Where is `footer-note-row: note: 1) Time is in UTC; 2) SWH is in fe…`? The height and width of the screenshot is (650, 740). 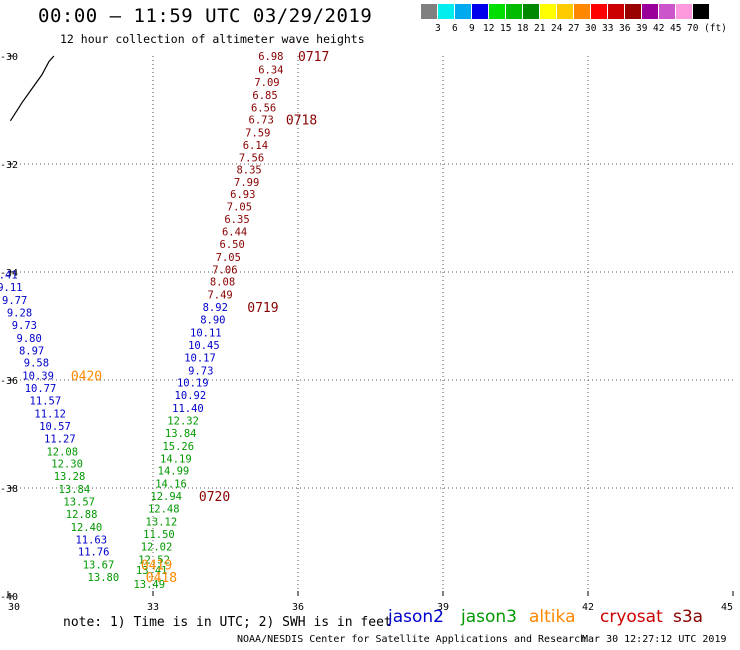 footer-note-row: note: 1) Time is in UTC; 2) SWH is in fe… is located at coordinates (227, 620).